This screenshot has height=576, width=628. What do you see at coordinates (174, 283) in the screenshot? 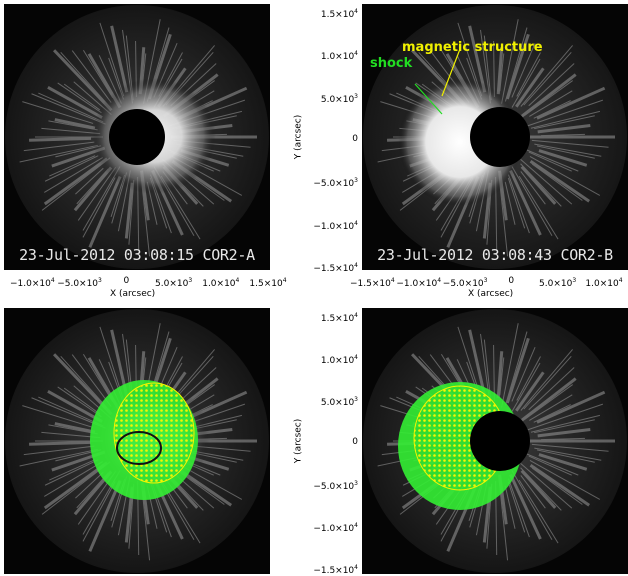
I see `x-tick-label: 5.0×103` at bounding box center [174, 283].